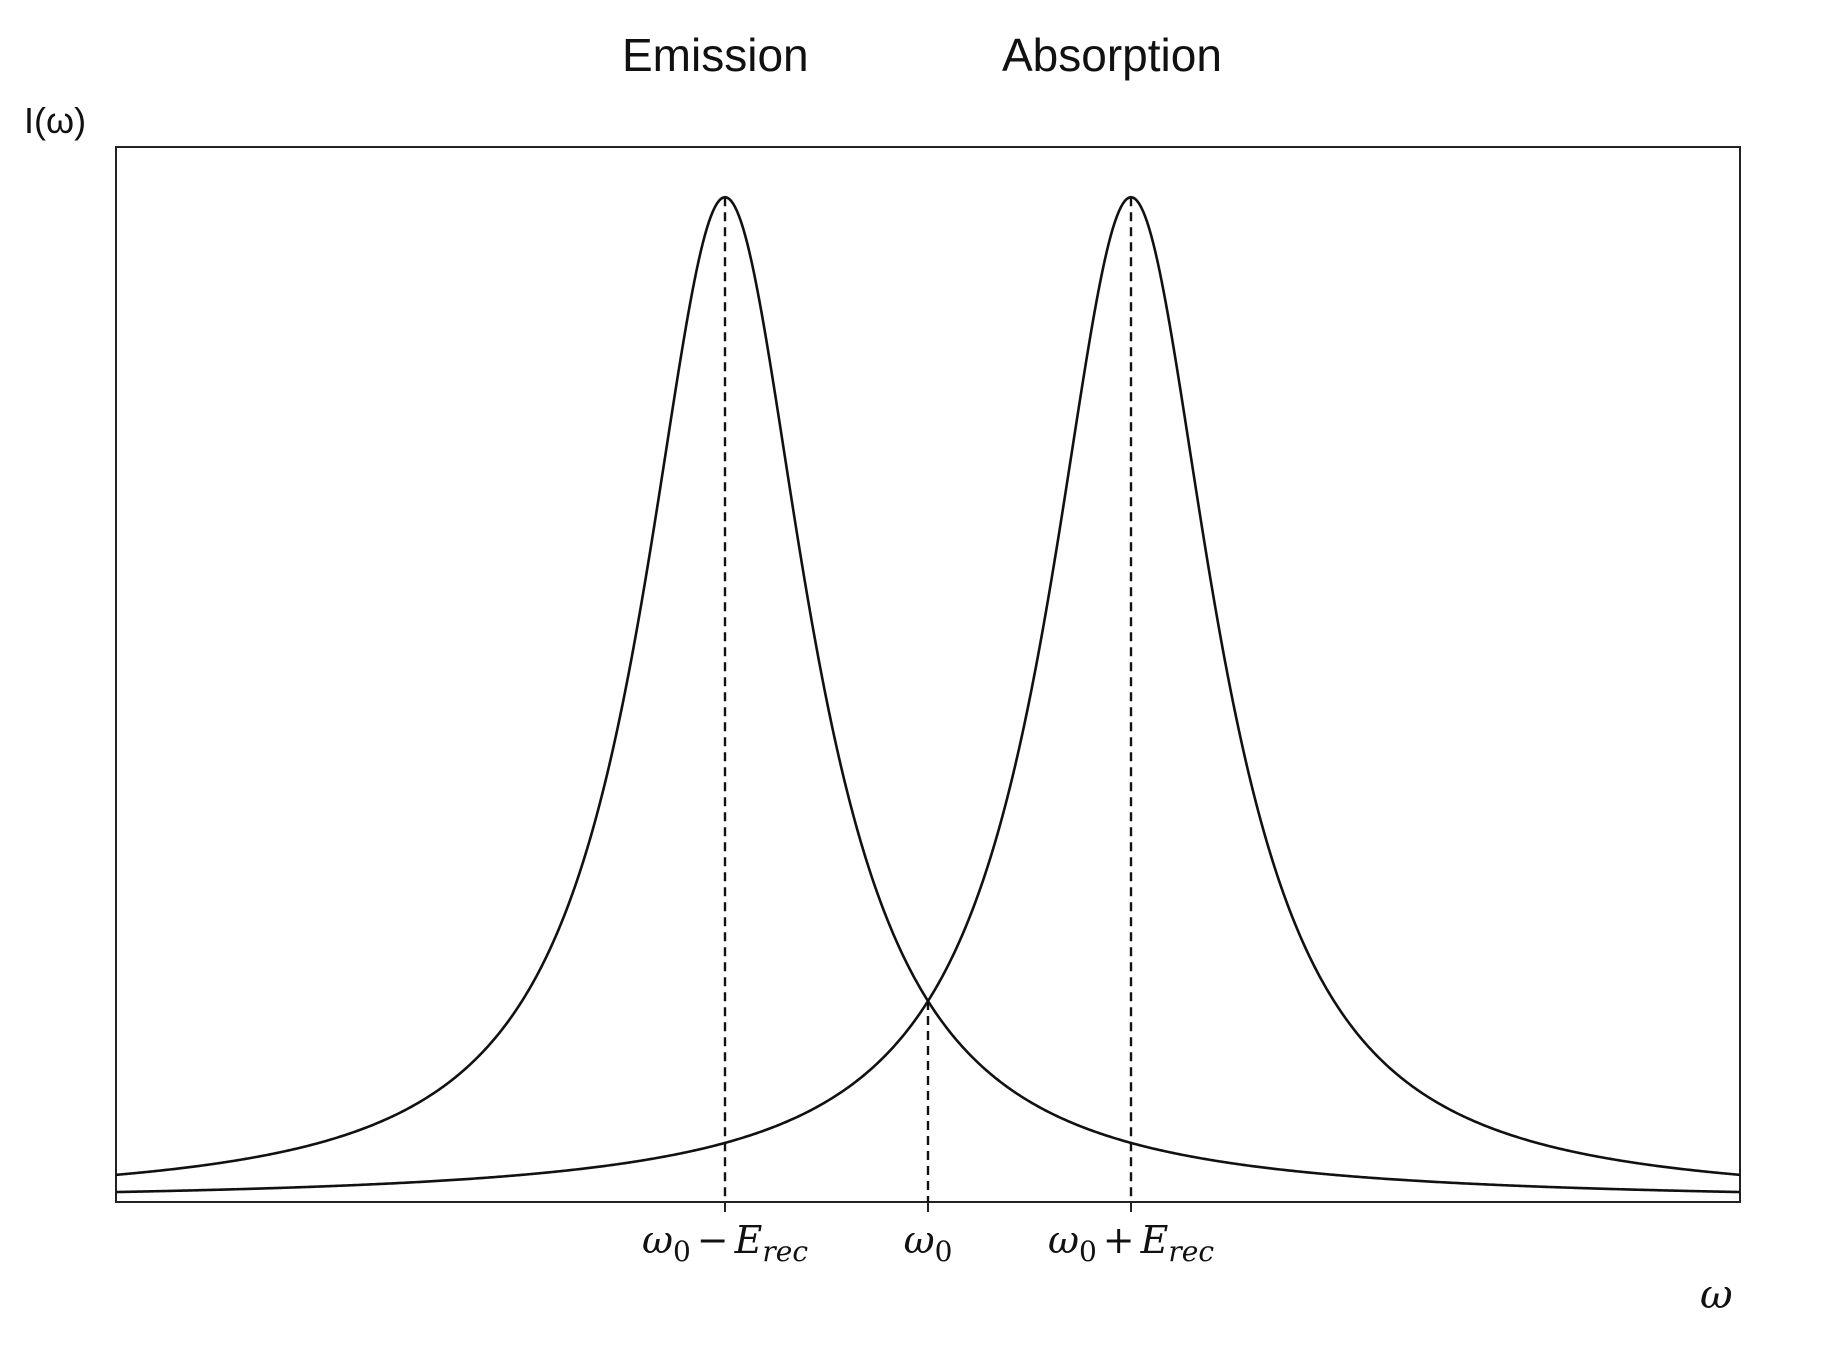 The height and width of the screenshot is (1364, 1828). Describe the element at coordinates (55, 120) in the screenshot. I see `y-axis-label: I(ω)` at that location.